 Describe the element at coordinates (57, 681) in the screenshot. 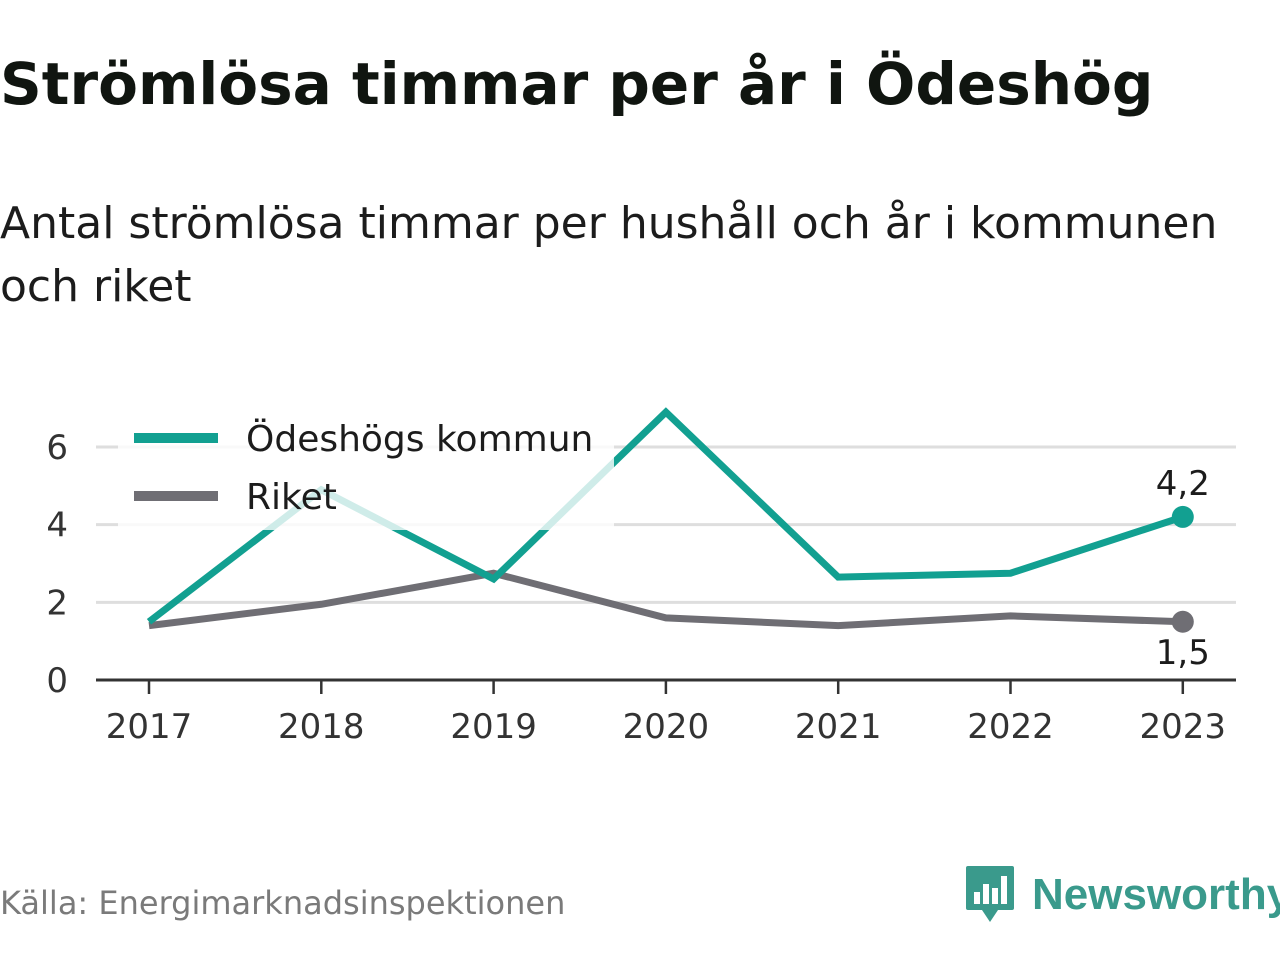

I see `y-tick-label: 0` at that location.